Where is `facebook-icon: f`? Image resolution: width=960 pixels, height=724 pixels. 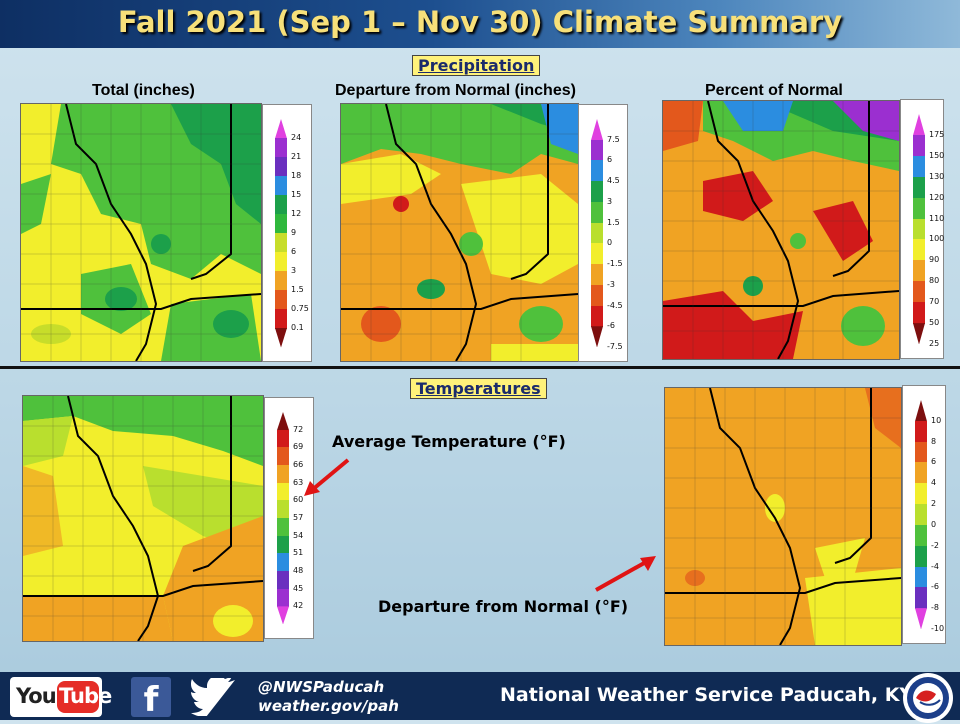 facebook-icon: f is located at coordinates (151, 698).